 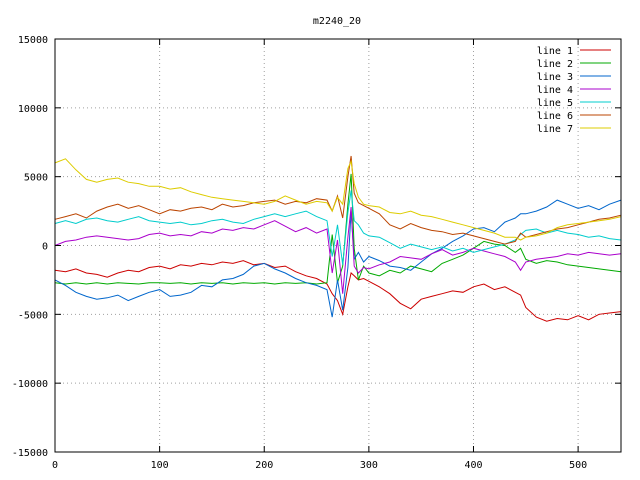 What do you see at coordinates (555, 116) in the screenshot?
I see `legend-label: line 6` at bounding box center [555, 116].